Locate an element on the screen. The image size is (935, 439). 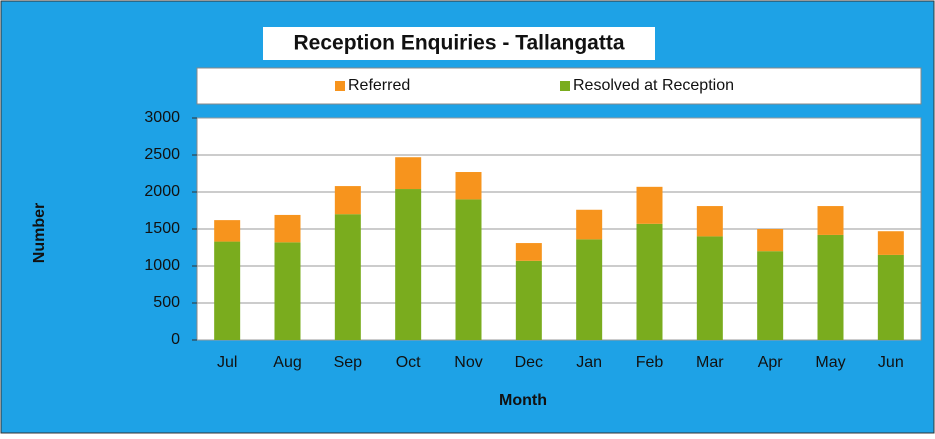
x-tick-label: May is located at coordinates (830, 362).